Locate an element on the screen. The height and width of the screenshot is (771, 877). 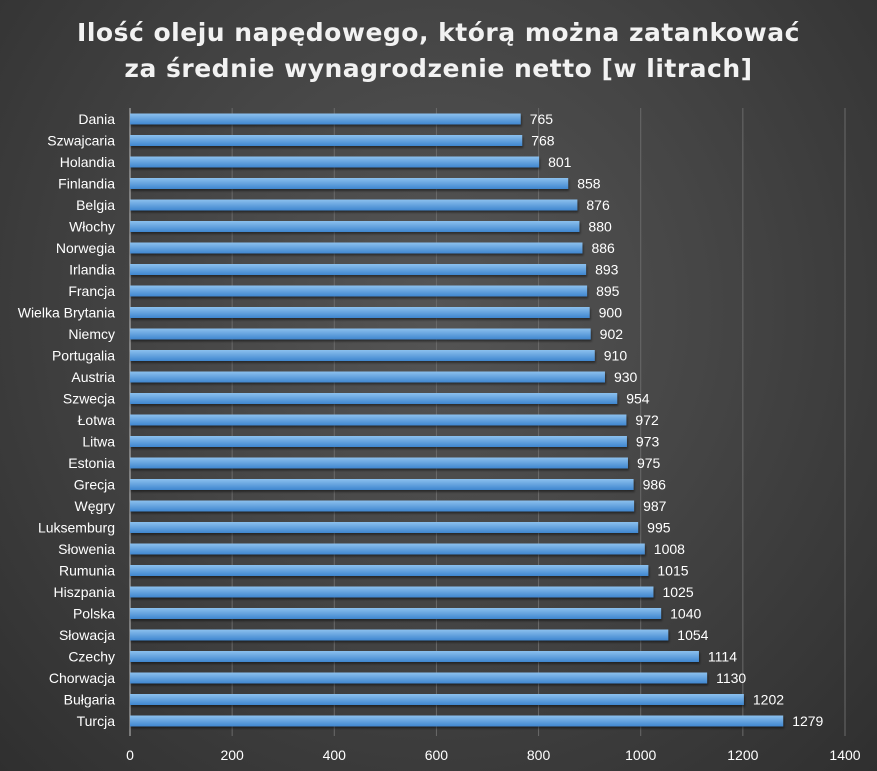
category-label: Belgia is located at coordinates (95, 205).